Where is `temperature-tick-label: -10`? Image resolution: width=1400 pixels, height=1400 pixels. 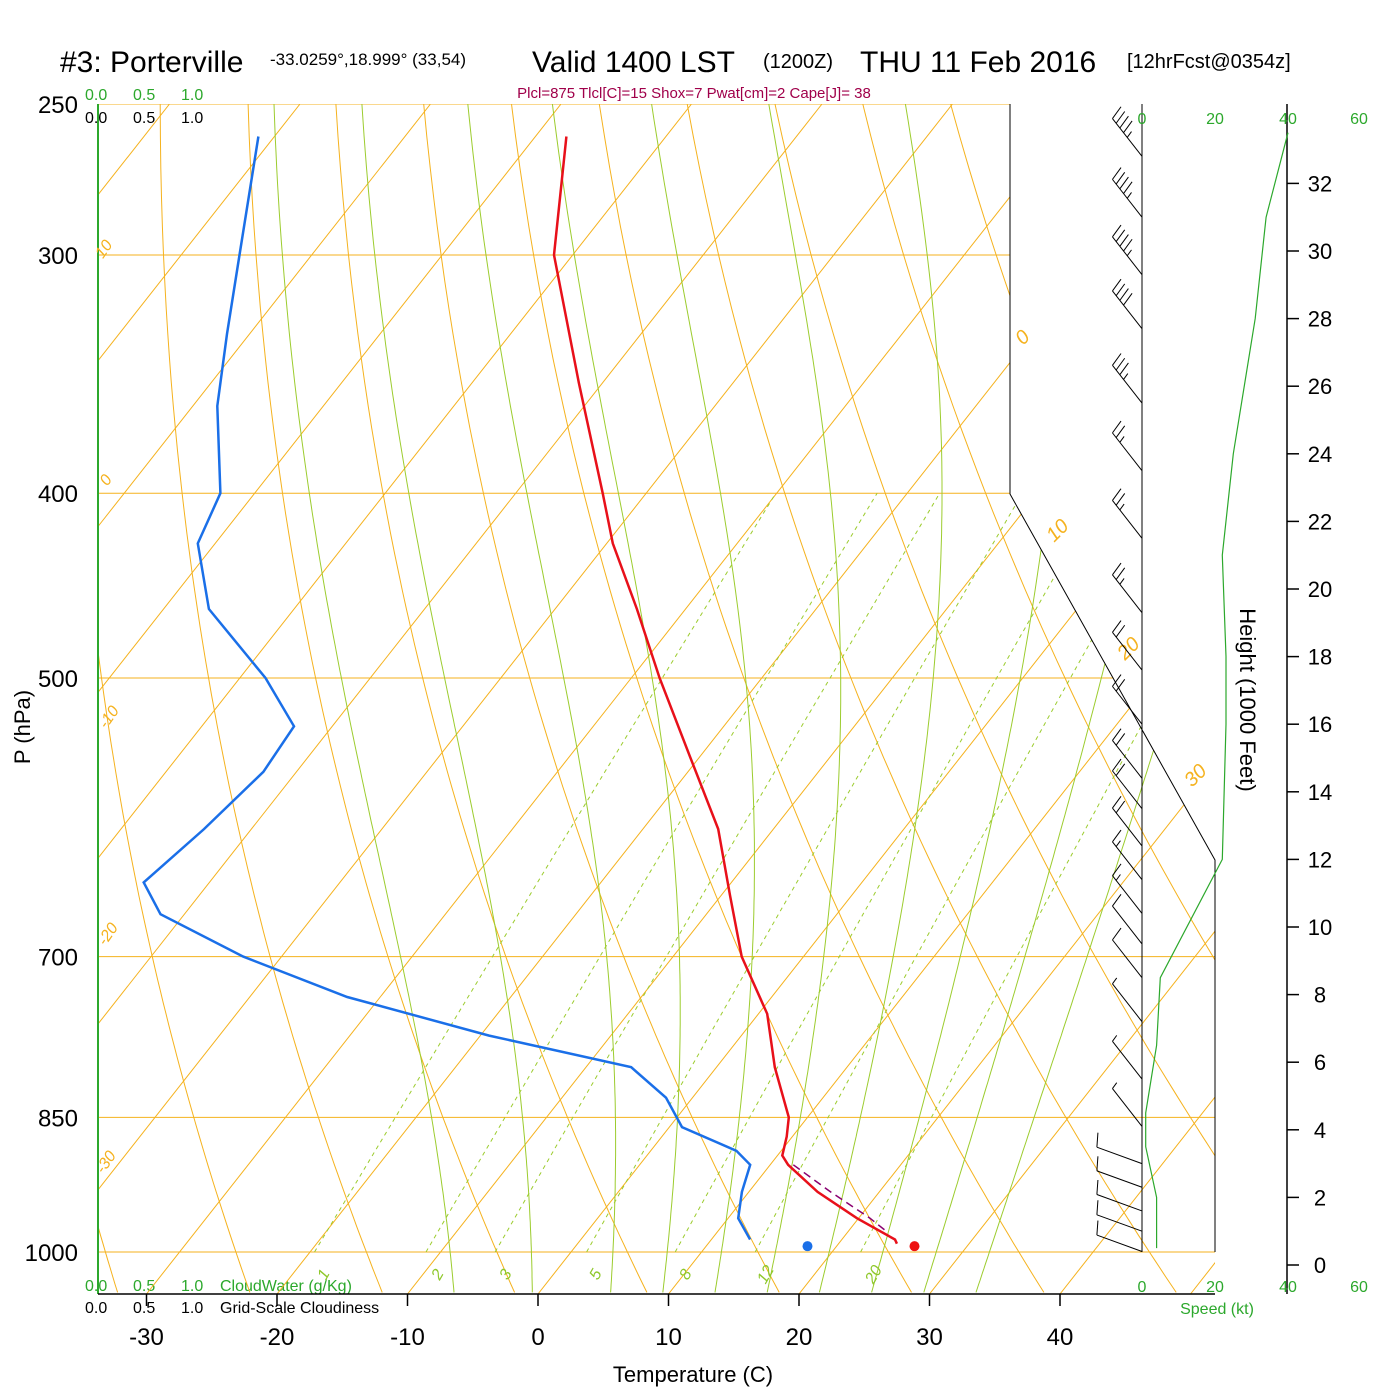 temperature-tick-label: -10 is located at coordinates (407, 1337).